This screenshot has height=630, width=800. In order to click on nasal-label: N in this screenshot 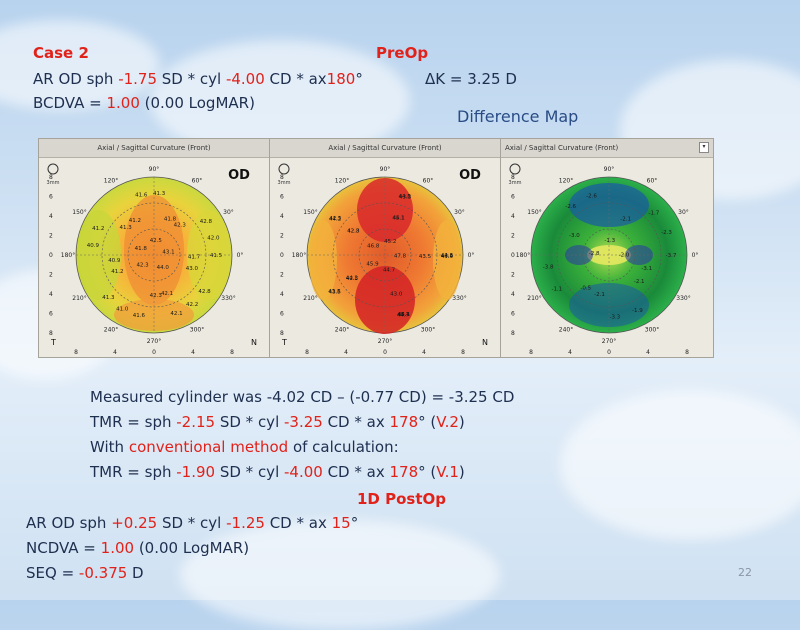, I will do `click(485, 342)`.